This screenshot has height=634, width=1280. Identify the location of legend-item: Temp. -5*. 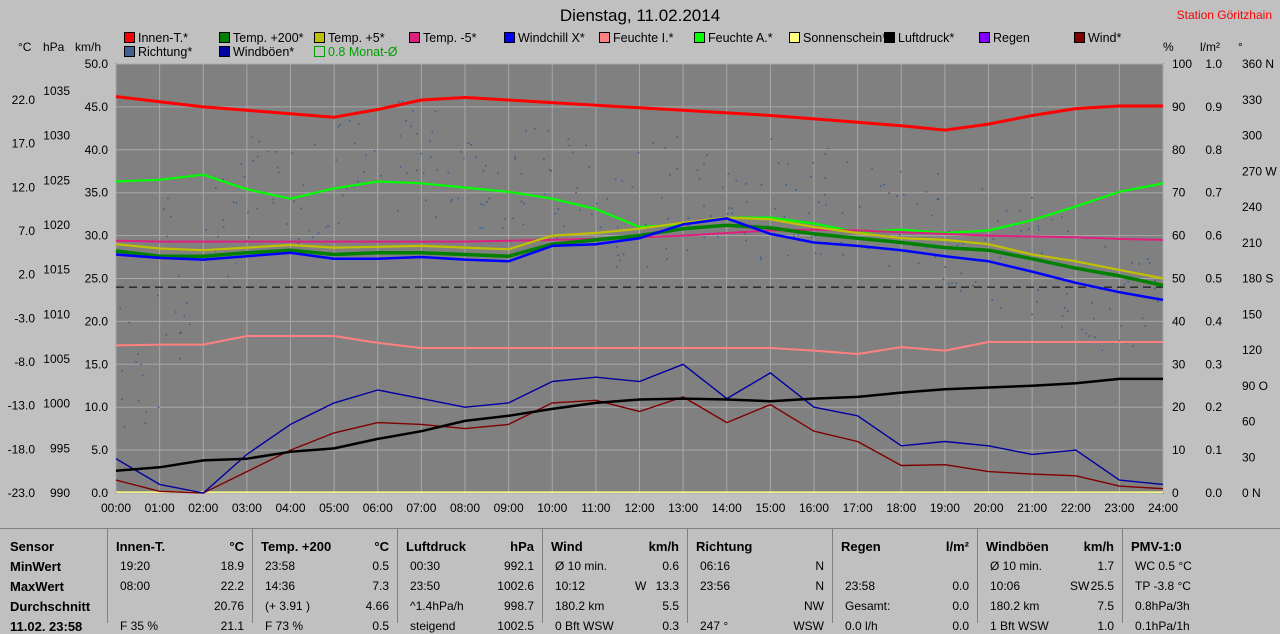
(443, 38).